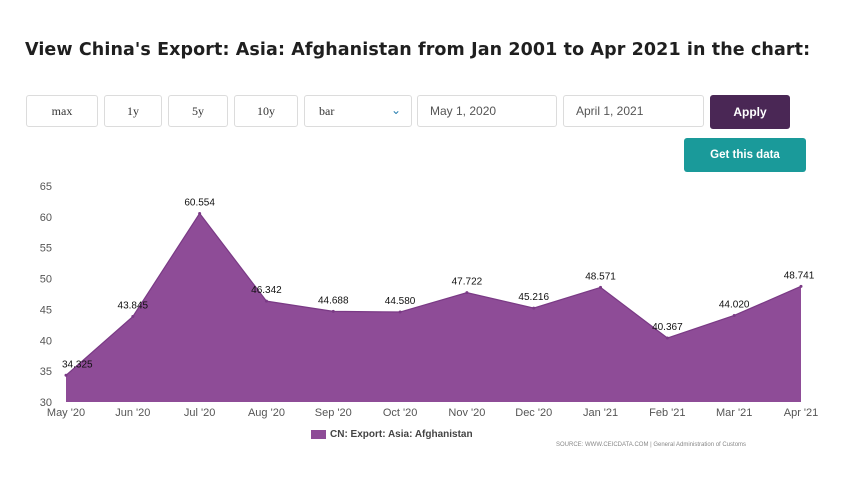 The height and width of the screenshot is (477, 848). I want to click on data-label: 48.571, so click(600, 276).